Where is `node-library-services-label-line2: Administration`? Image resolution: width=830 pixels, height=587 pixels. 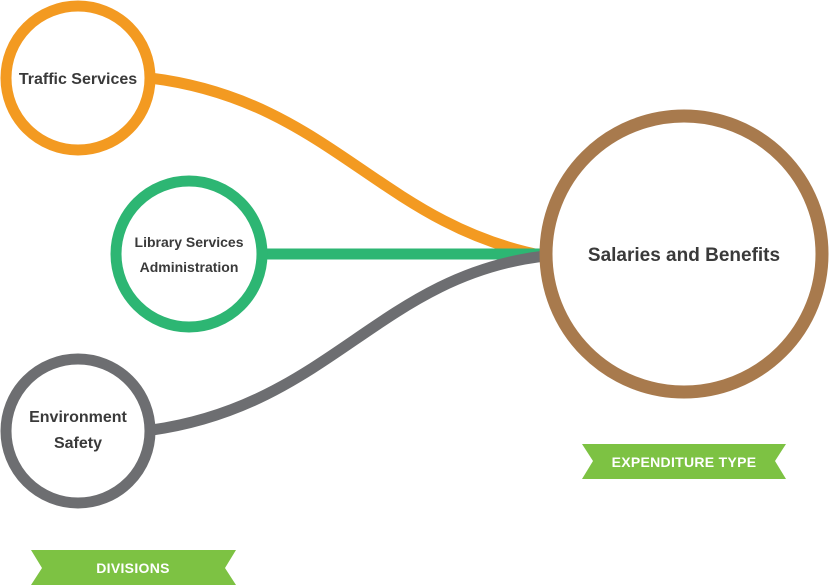
node-library-services-label-line2: Administration is located at coordinates (189, 267).